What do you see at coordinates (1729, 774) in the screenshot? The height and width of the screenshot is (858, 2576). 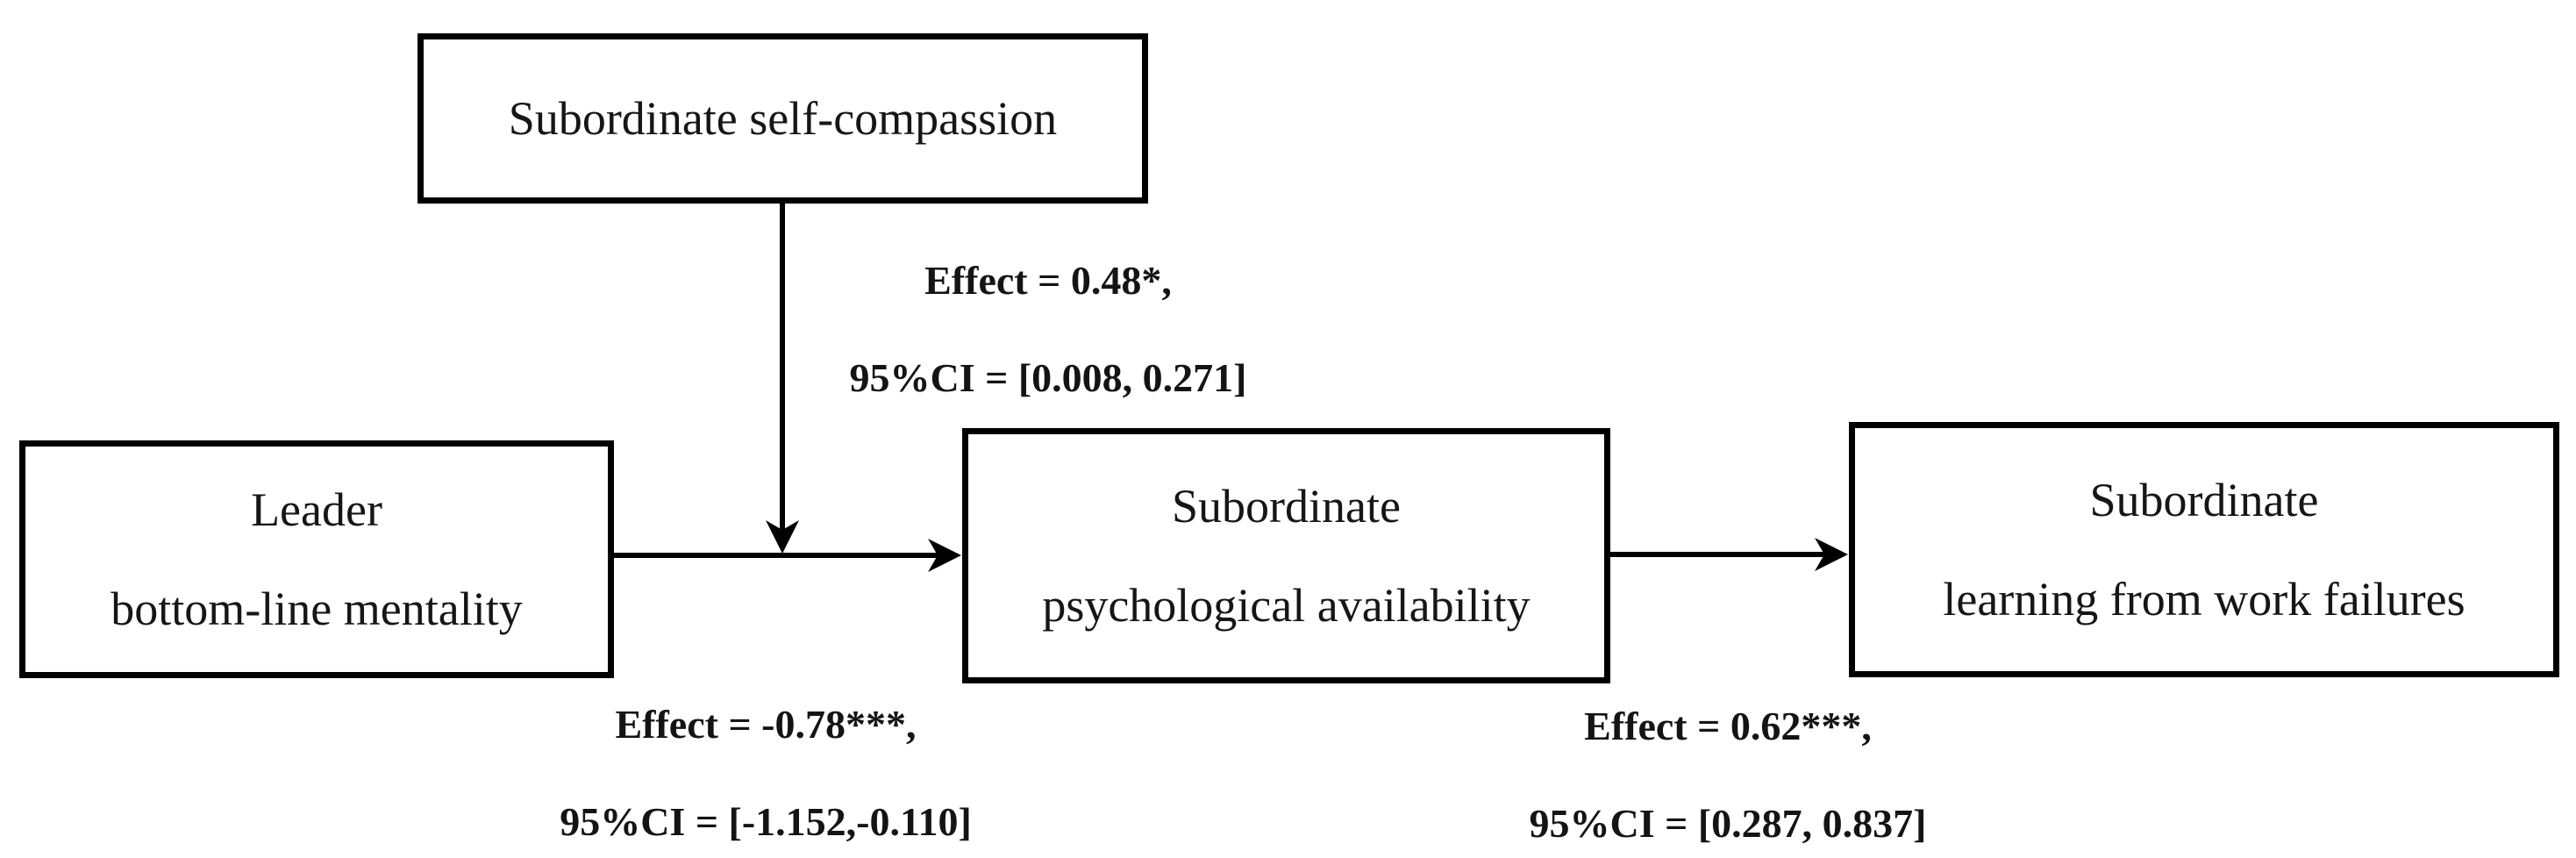 I see `label-b-path-effect: Effect = 0.62***, 95%CI = [0.287, 0.837]` at bounding box center [1729, 774].